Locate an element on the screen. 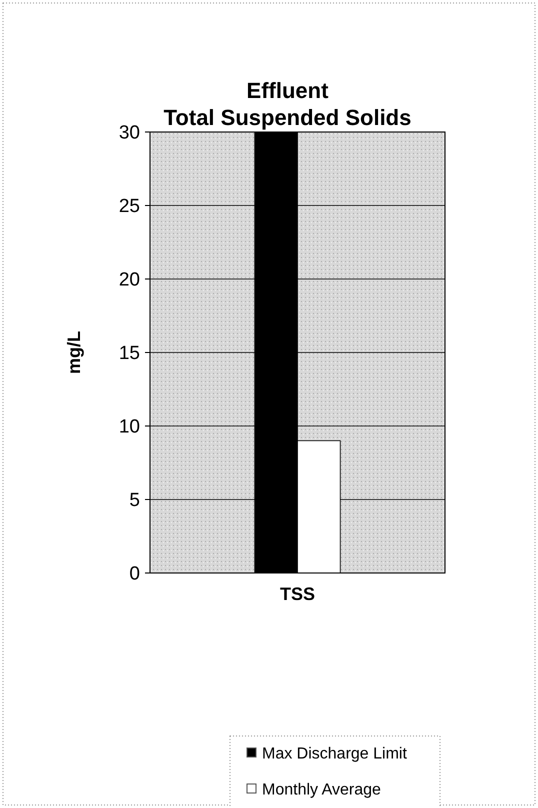 The height and width of the screenshot is (808, 538). y-tick-label: 25 is located at coordinates (129, 207).